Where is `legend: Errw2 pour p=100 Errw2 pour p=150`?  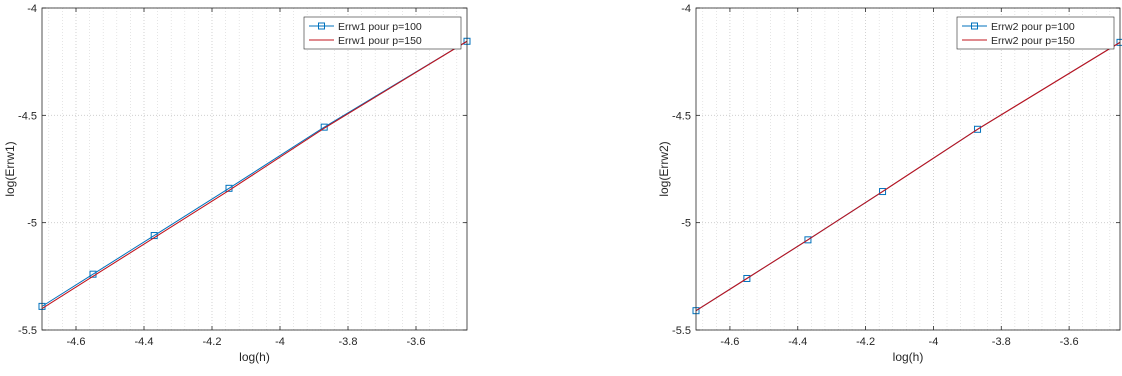 legend: Errw2 pour p=100 Errw2 pour p=150 is located at coordinates (1035, 33).